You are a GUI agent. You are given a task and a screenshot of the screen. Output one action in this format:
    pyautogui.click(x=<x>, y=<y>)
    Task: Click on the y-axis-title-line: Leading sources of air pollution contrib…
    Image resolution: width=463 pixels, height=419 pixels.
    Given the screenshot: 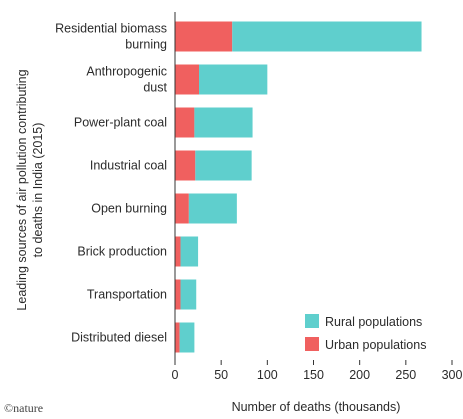 What is the action you would take?
    pyautogui.click(x=22, y=189)
    